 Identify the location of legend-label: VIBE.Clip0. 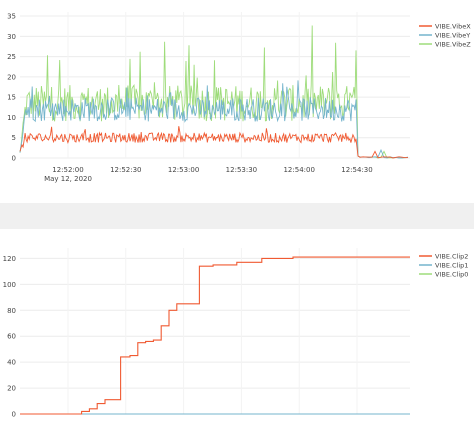
(451, 275).